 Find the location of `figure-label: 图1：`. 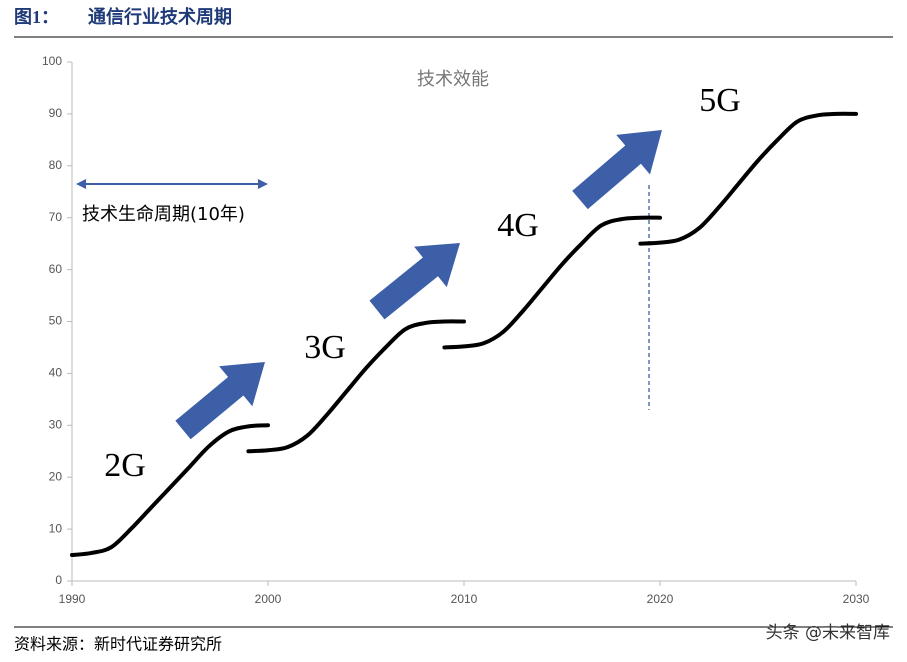

figure-label: 图1： is located at coordinates (36, 17).